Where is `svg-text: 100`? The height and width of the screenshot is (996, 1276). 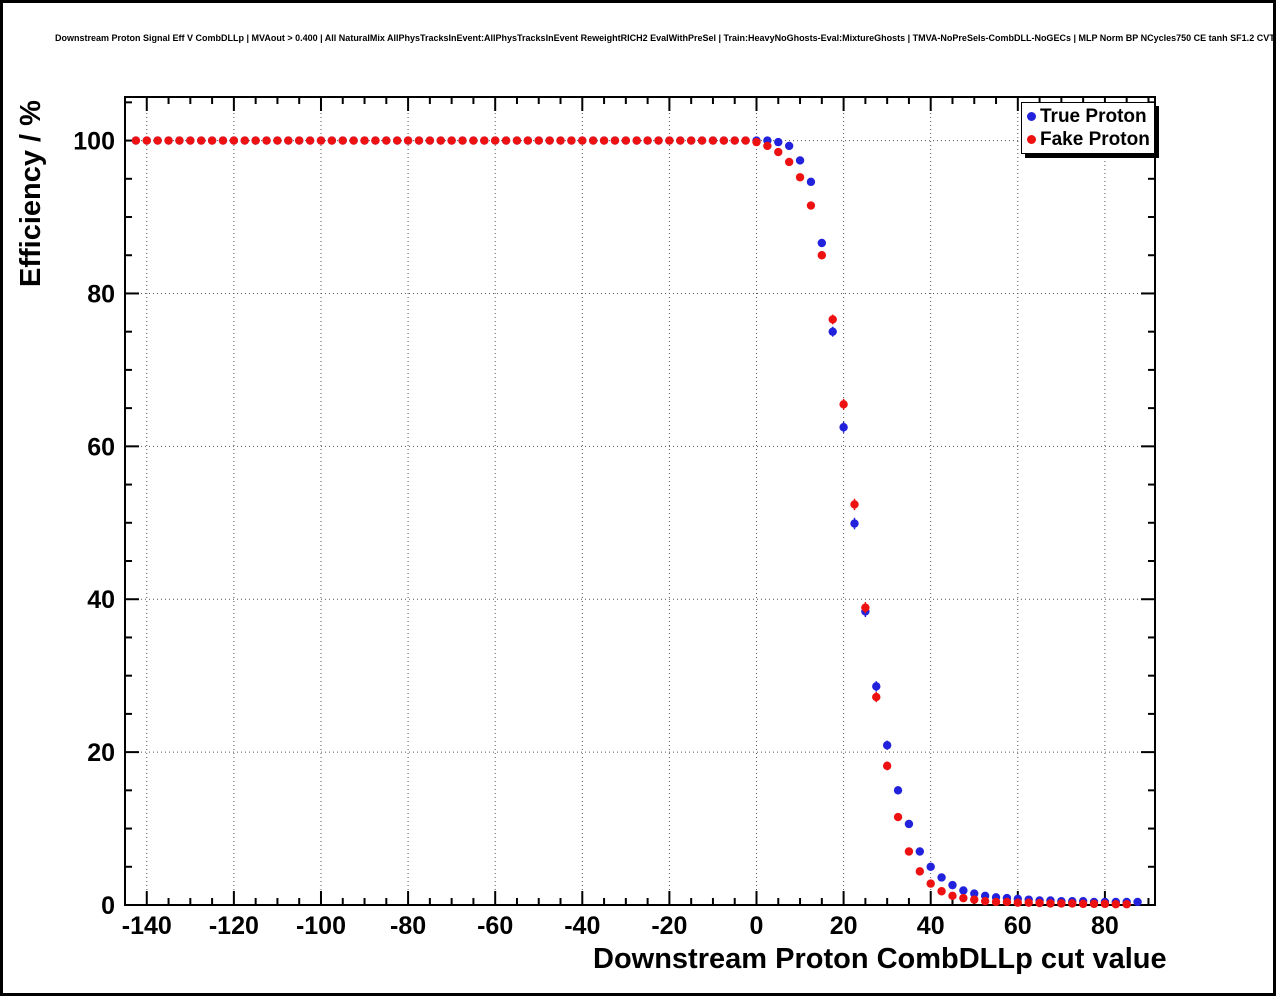 svg-text: 100 is located at coordinates (94, 142).